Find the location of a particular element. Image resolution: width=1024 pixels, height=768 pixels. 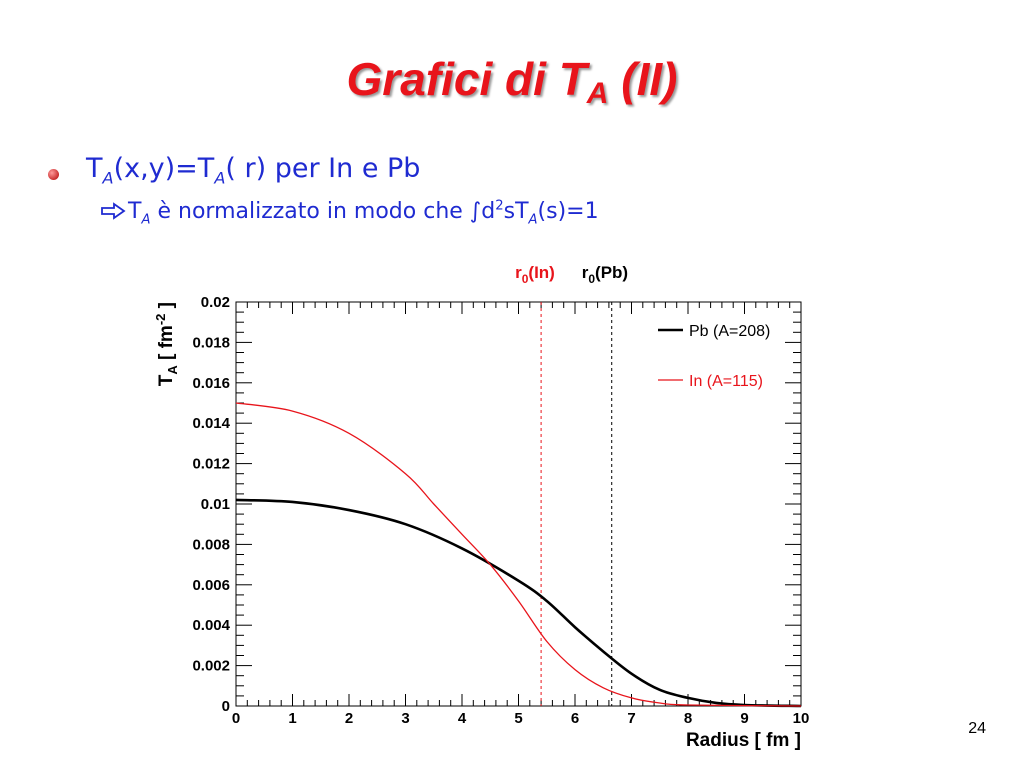

x-tick-label: 2 is located at coordinates (349, 718).